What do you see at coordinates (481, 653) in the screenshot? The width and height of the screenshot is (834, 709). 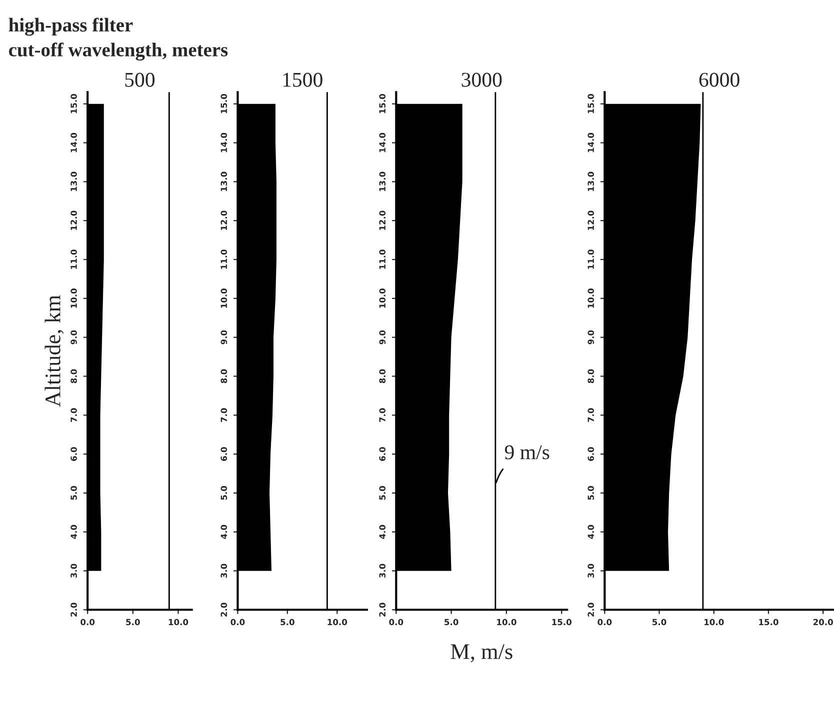 I see `x-axis-title: M, m/s` at bounding box center [481, 653].